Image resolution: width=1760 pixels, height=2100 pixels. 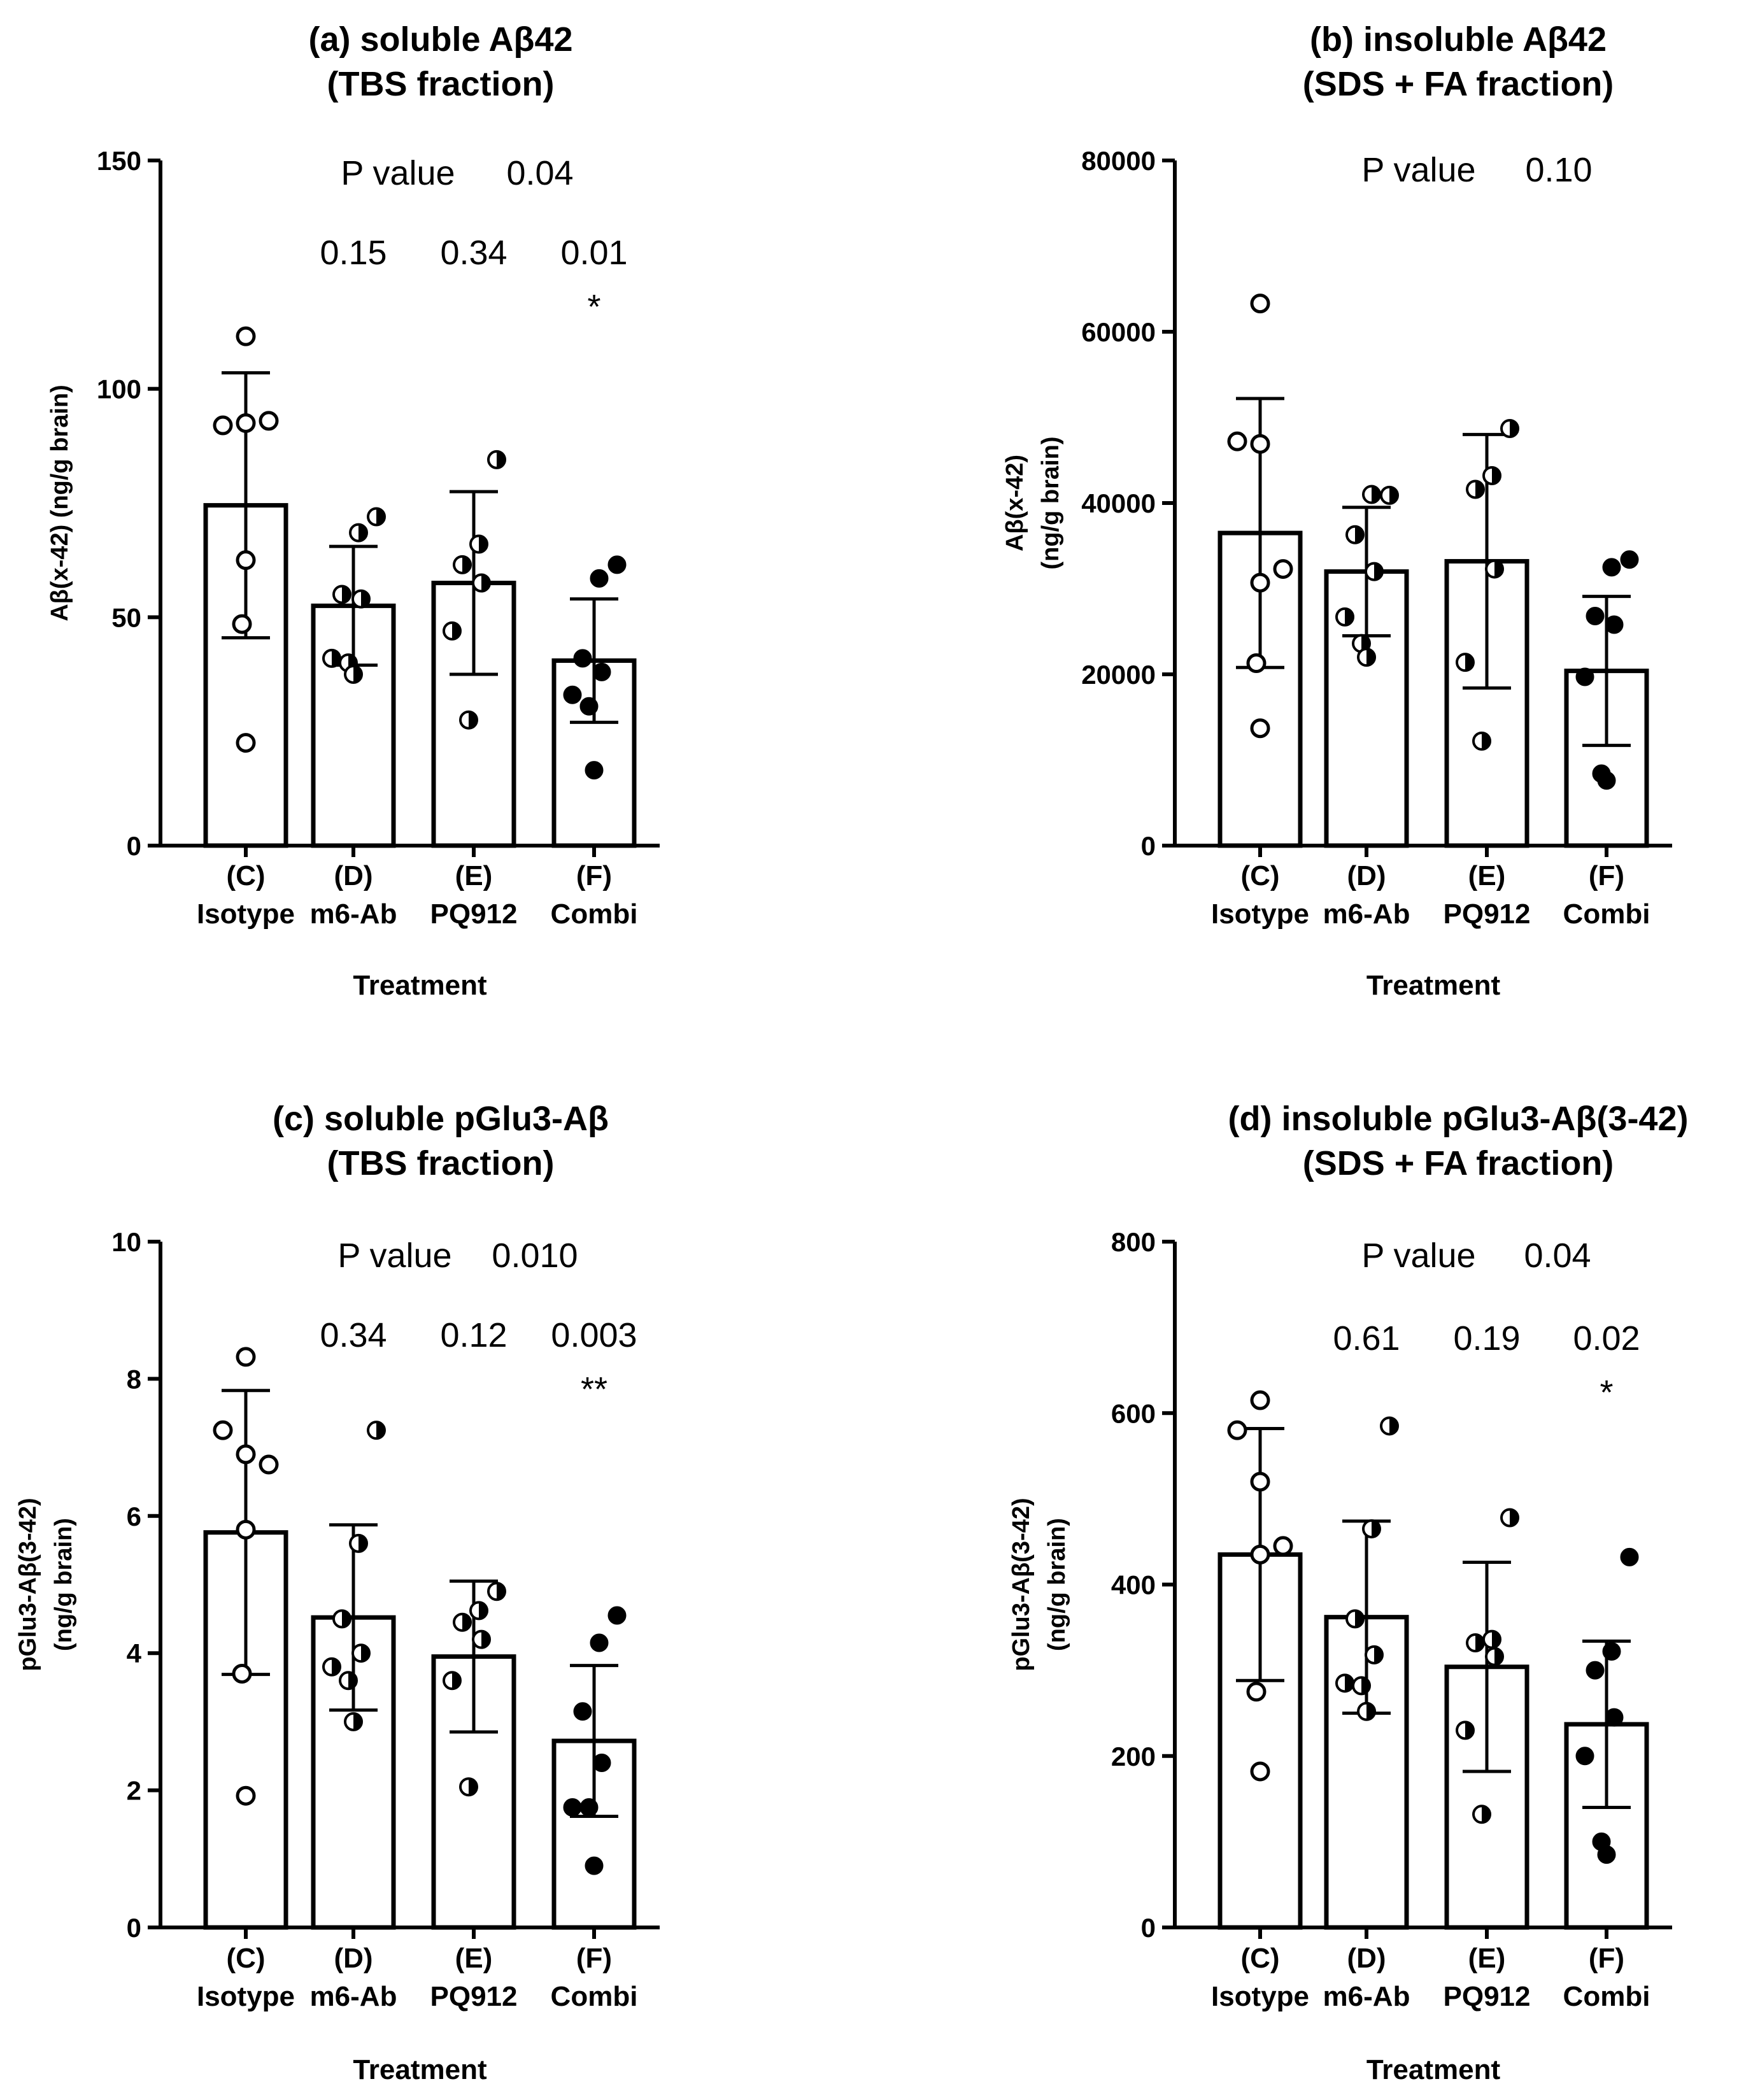 I want to click on chart-title-line: (TBS fraction), so click(x=441, y=1163).